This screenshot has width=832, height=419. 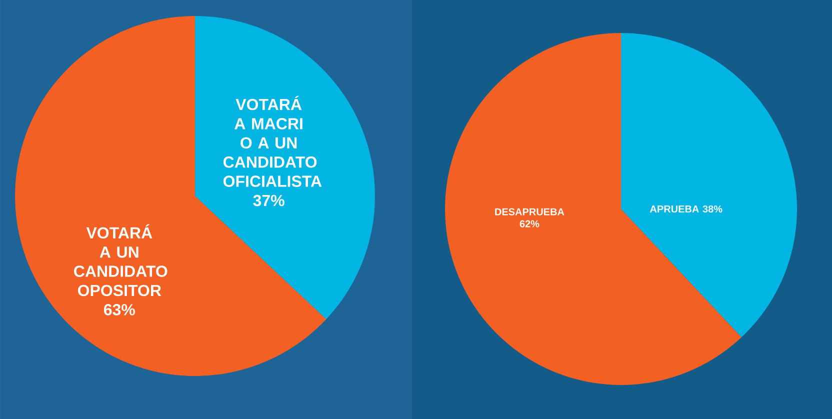 I want to click on slice-label: VOTARÁ A MACRI O A UN CANDIDATO OFICIALISTA, so click(x=272, y=141).